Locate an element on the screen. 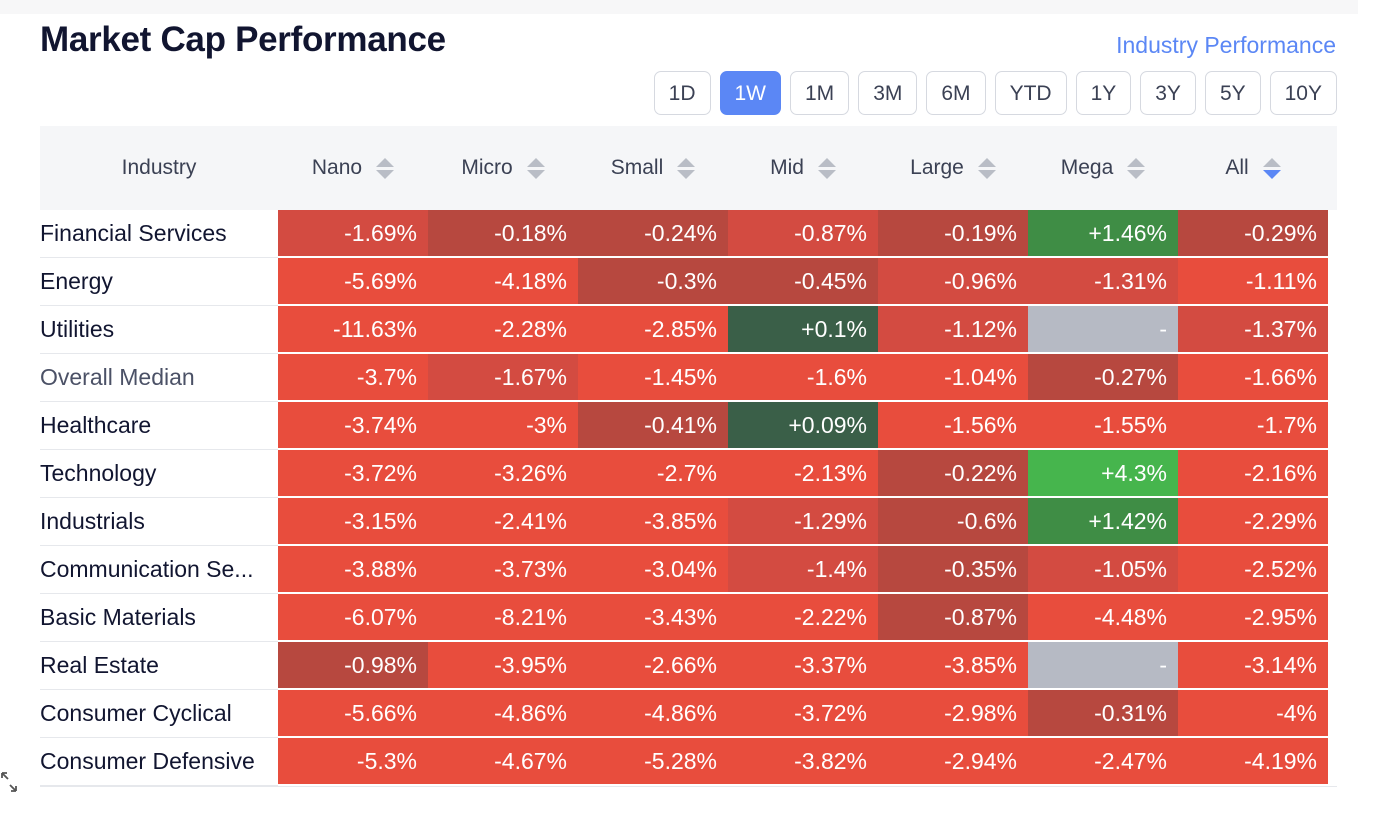 The height and width of the screenshot is (820, 1384). performance-cell-large: -0.6% is located at coordinates (953, 521).